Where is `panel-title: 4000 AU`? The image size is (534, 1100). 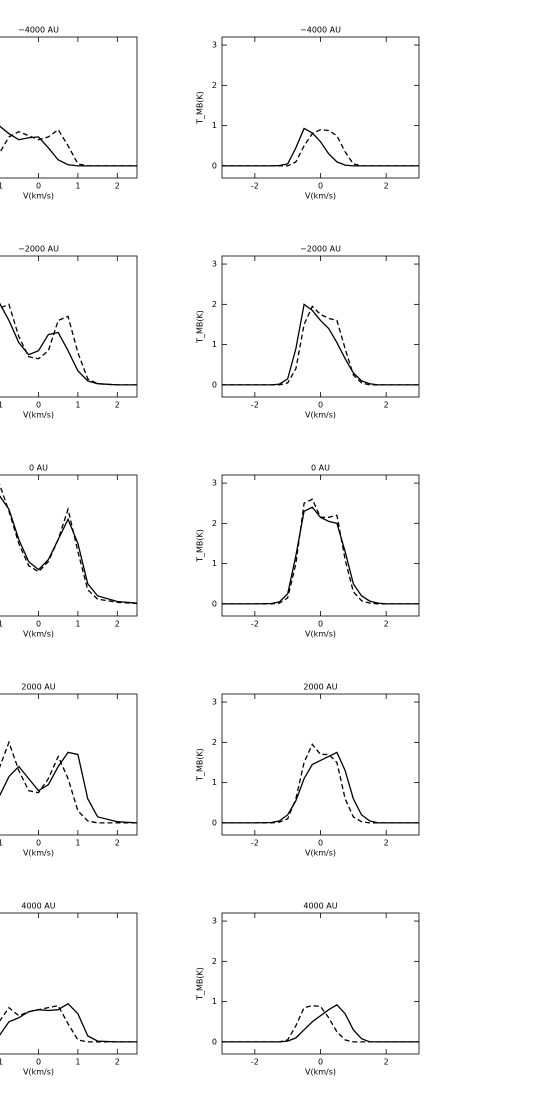 panel-title: 4000 AU is located at coordinates (38, 906).